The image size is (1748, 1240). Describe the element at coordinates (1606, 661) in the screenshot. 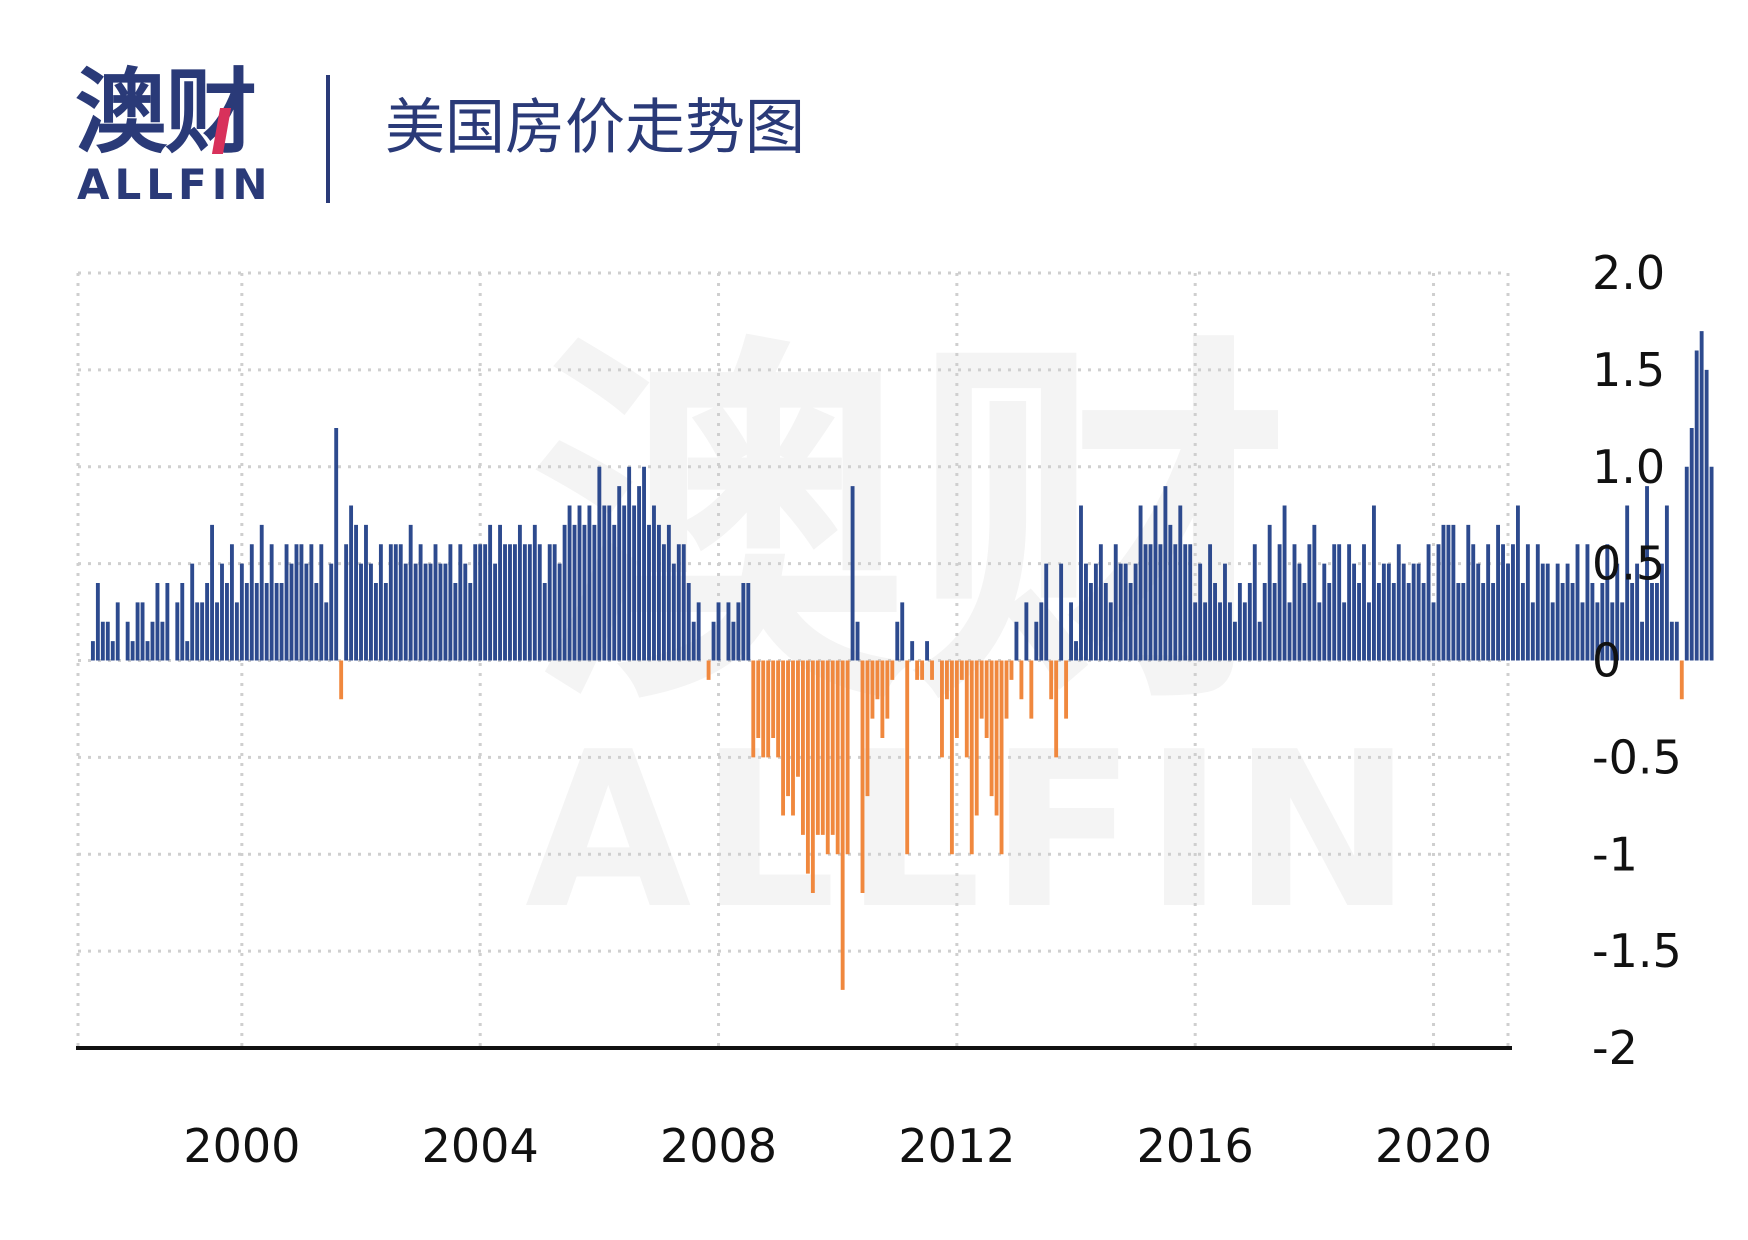

I see `y-tick-label: 0` at that location.